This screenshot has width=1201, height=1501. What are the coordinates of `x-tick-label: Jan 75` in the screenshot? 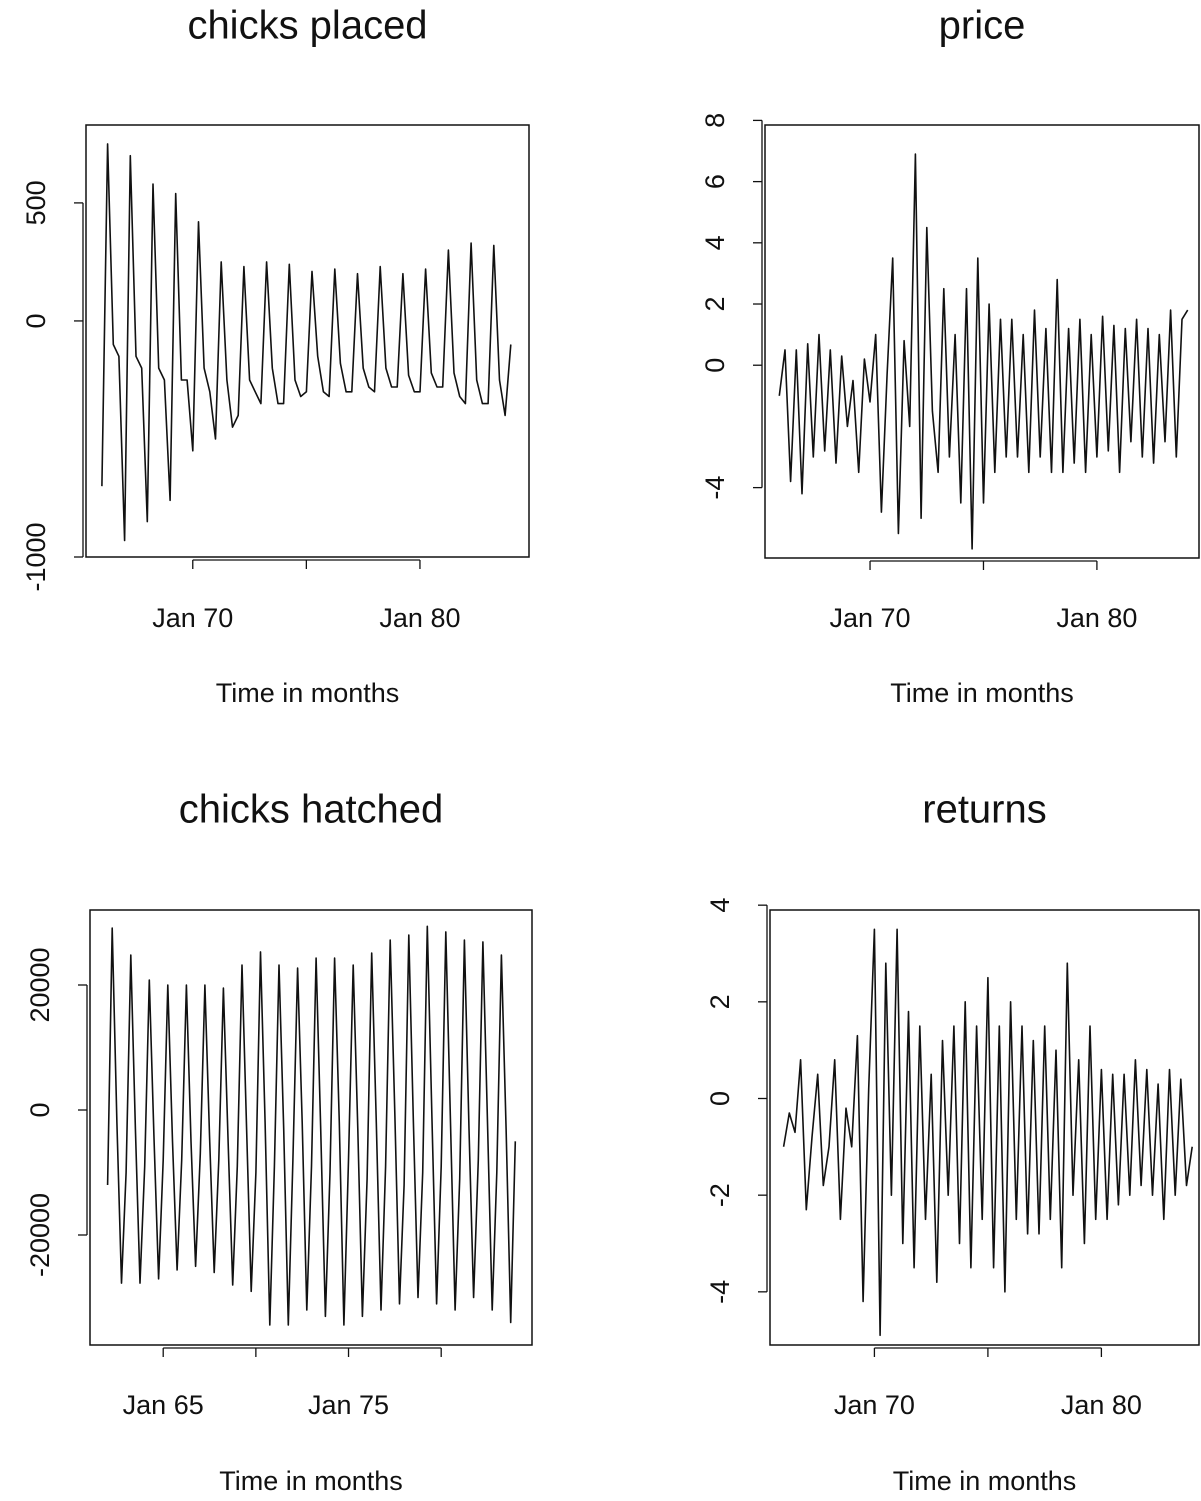 It's located at (348, 1405).